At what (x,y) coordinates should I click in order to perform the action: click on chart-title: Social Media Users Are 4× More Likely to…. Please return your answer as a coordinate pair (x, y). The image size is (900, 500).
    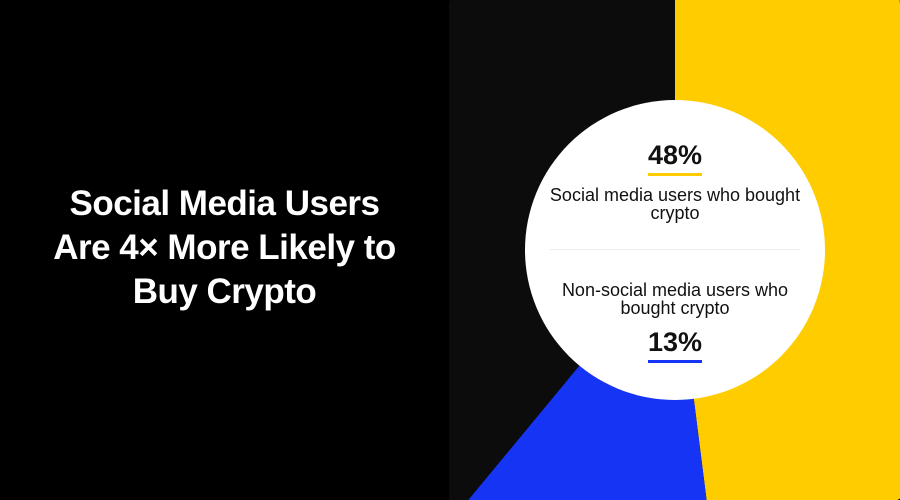
    Looking at the image, I should click on (224, 247).